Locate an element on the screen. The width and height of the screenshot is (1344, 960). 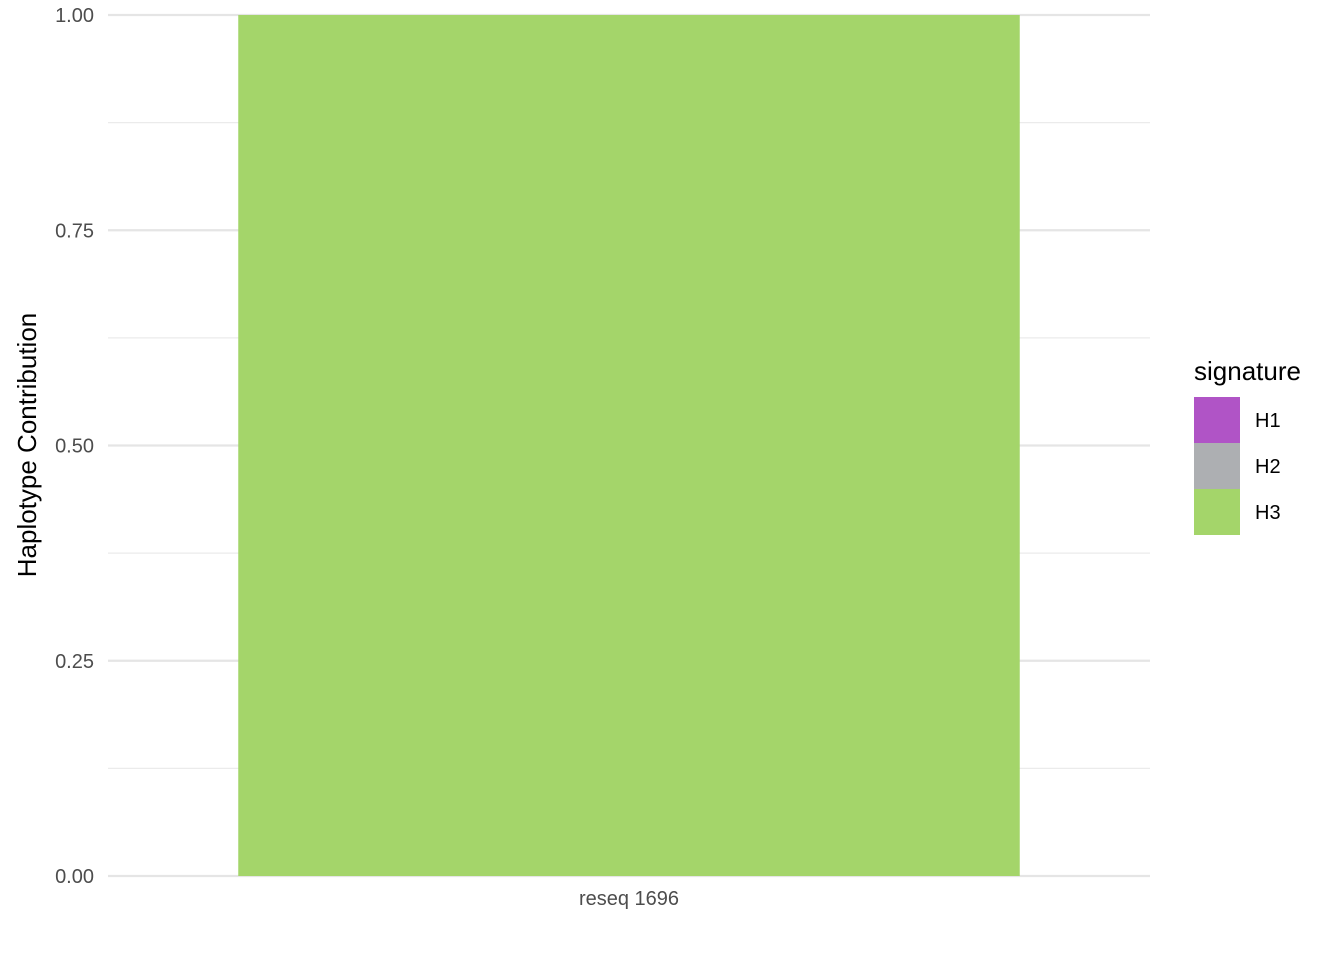
legend-items: H1 H2 H3 is located at coordinates (1237, 466).